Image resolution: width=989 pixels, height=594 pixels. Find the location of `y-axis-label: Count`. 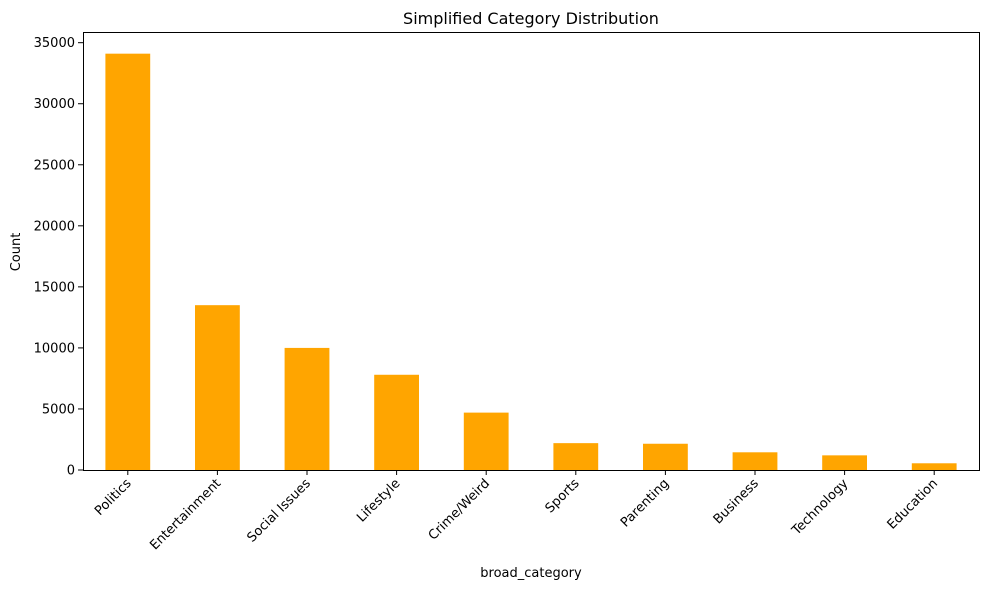

y-axis-label: Count is located at coordinates (16, 252).